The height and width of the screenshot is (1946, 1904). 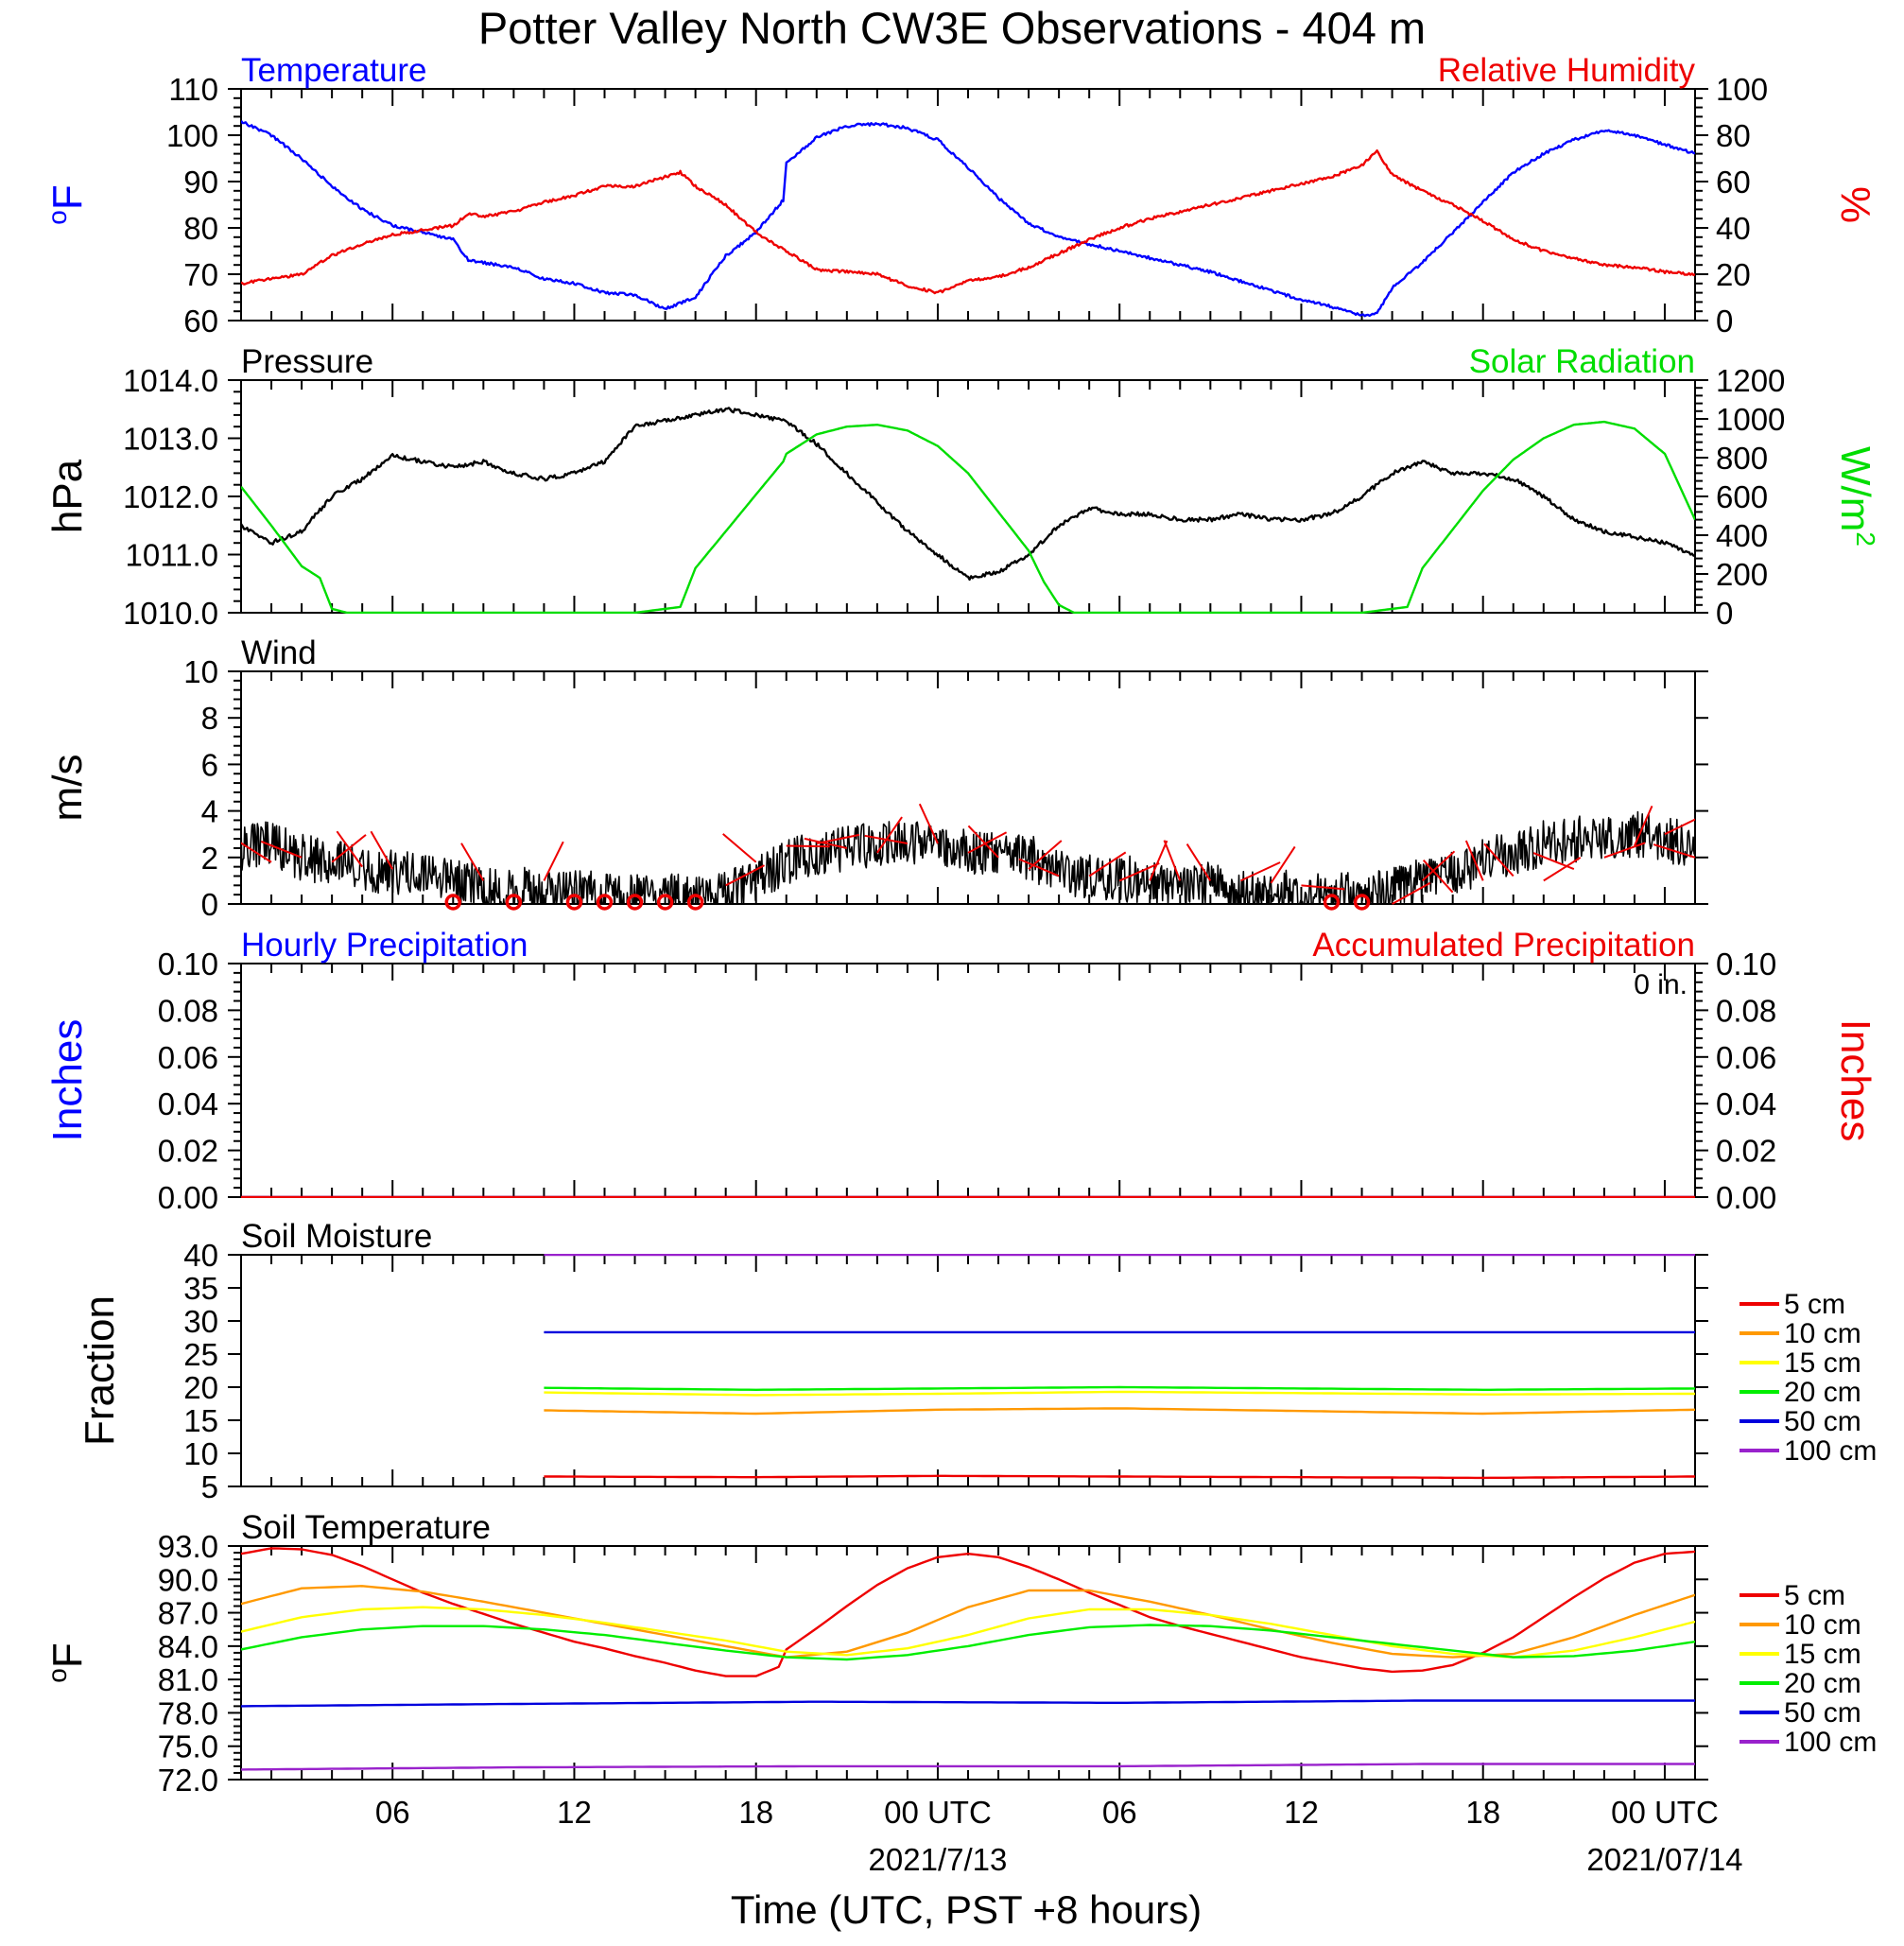 What do you see at coordinates (210, 812) in the screenshot?
I see `y-tick-label-left: 4` at bounding box center [210, 812].